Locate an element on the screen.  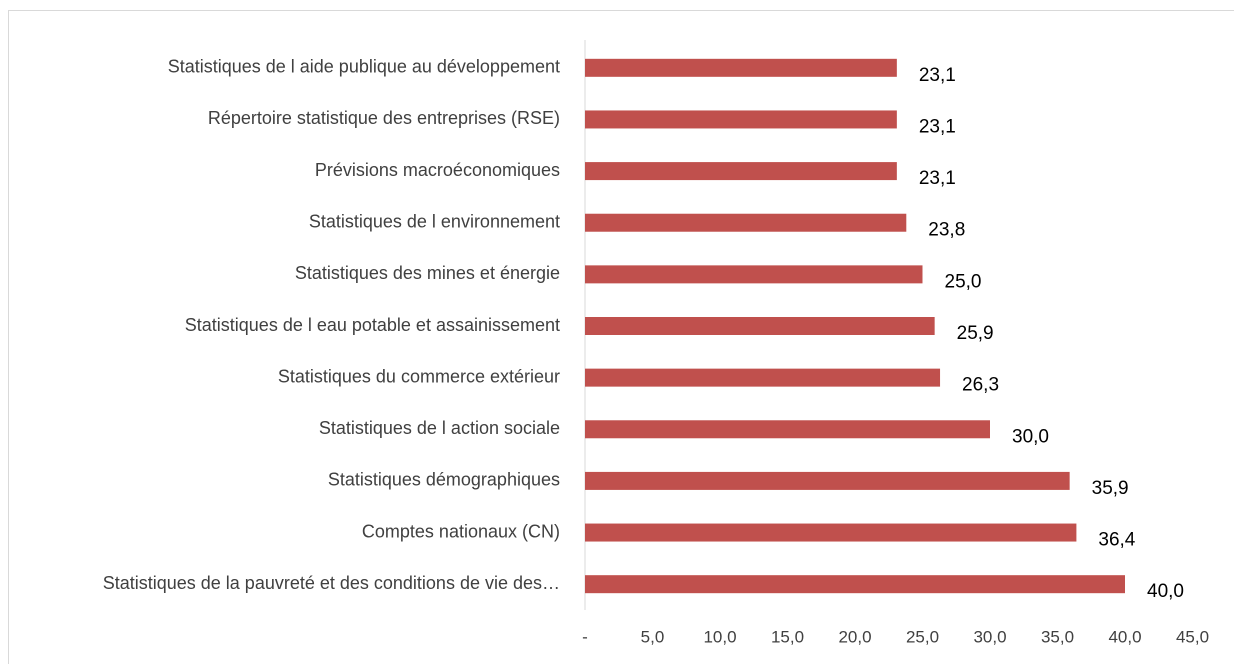
x-tick-label: 15,0 is located at coordinates (787, 636).